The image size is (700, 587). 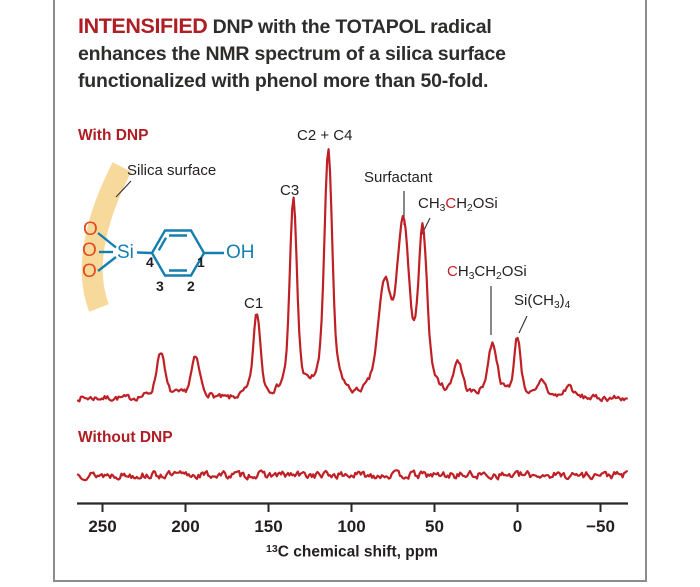 I want to click on silica-pointer-line, so click(x=123, y=189).